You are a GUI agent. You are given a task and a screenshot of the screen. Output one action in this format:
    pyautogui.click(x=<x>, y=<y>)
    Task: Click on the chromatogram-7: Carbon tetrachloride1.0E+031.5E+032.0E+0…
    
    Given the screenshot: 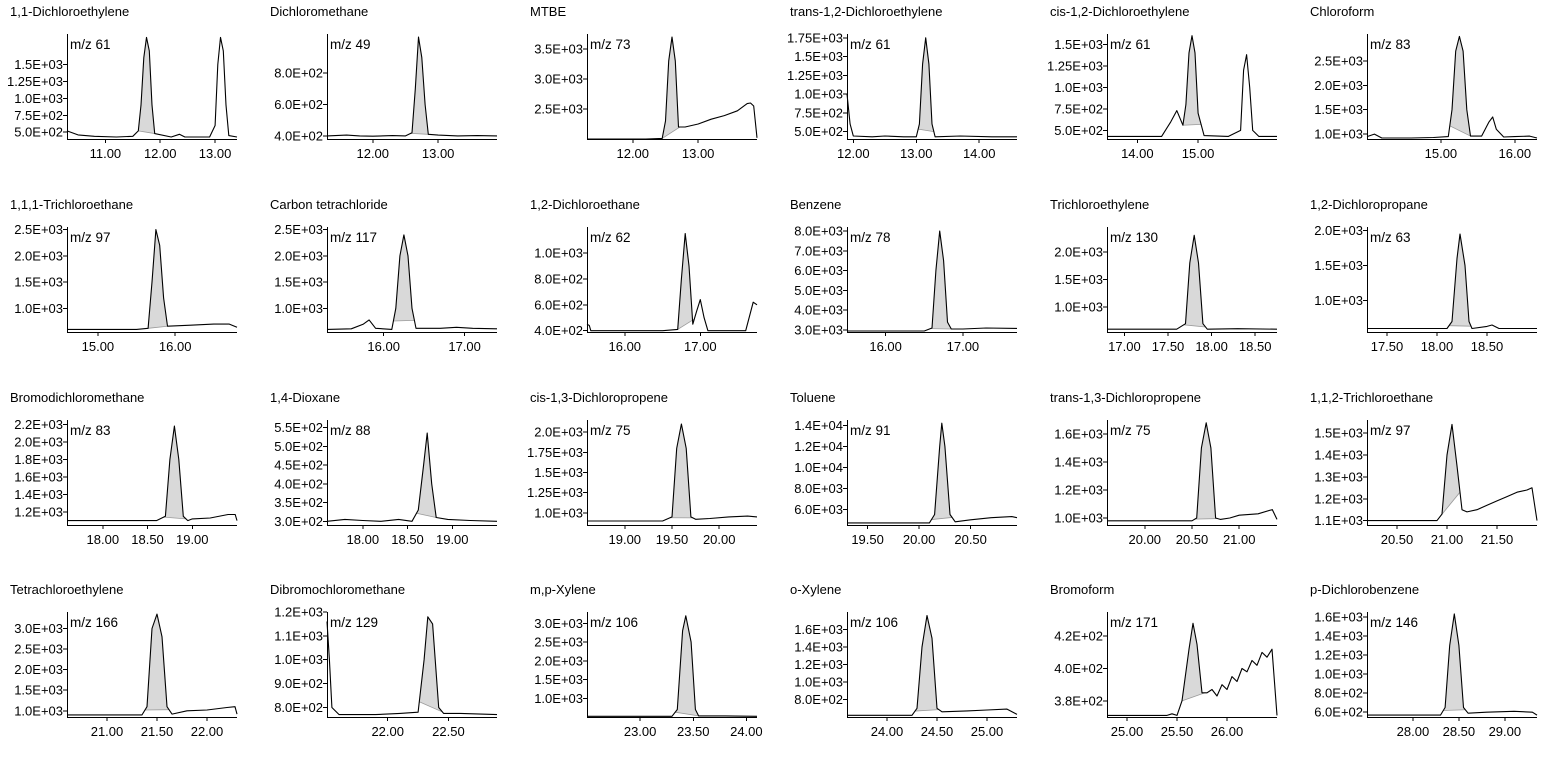 What is the action you would take?
    pyautogui.click(x=390, y=289)
    